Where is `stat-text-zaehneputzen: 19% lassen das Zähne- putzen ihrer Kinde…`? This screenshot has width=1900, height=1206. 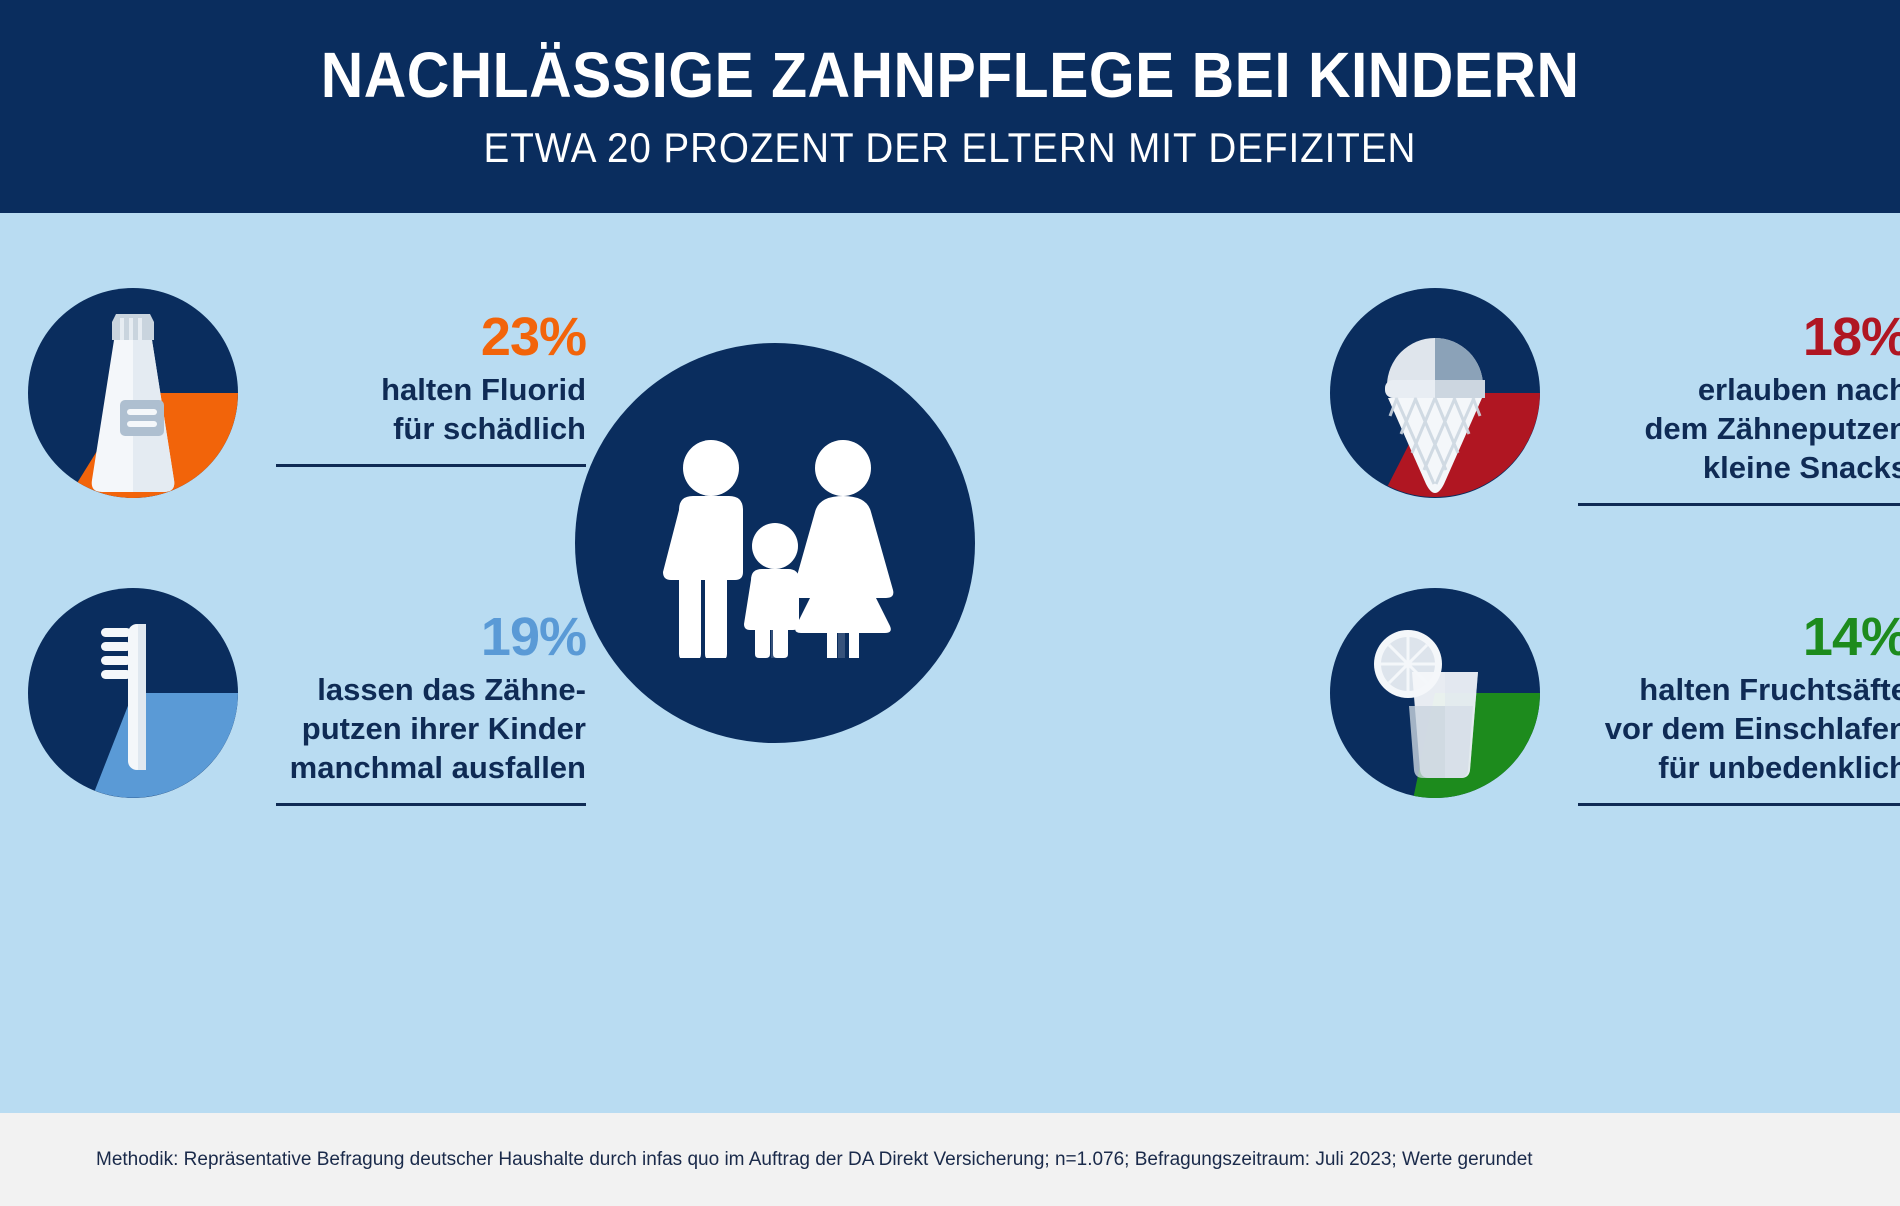 stat-text-zaehneputzen: 19% lassen das Zähne- putzen ihrer Kinde… is located at coordinates (431, 697).